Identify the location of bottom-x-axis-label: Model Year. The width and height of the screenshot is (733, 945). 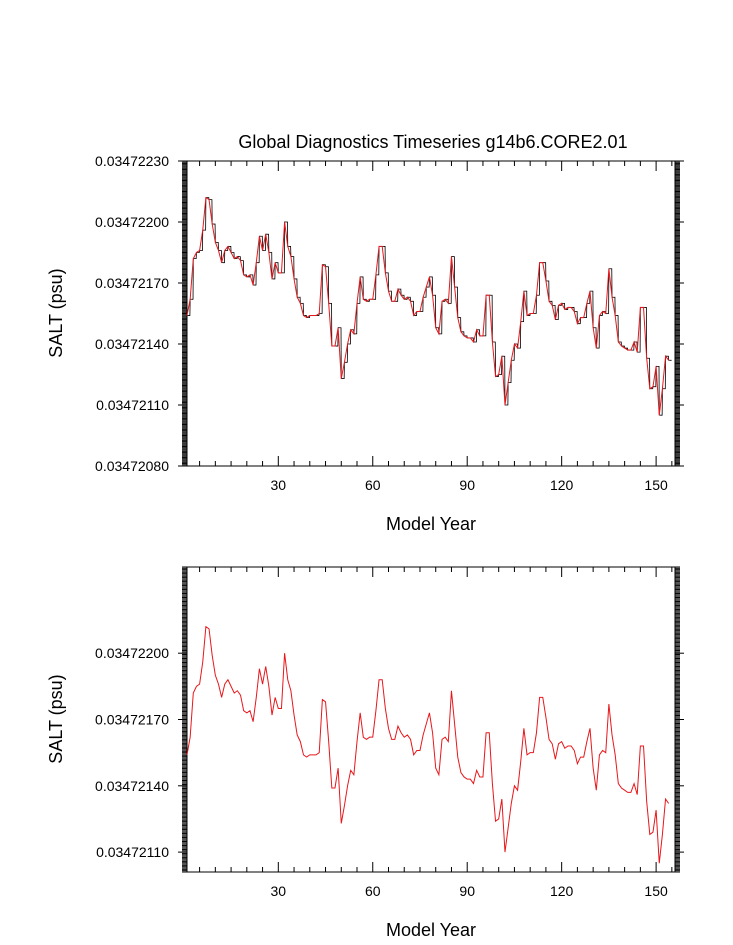
(431, 930).